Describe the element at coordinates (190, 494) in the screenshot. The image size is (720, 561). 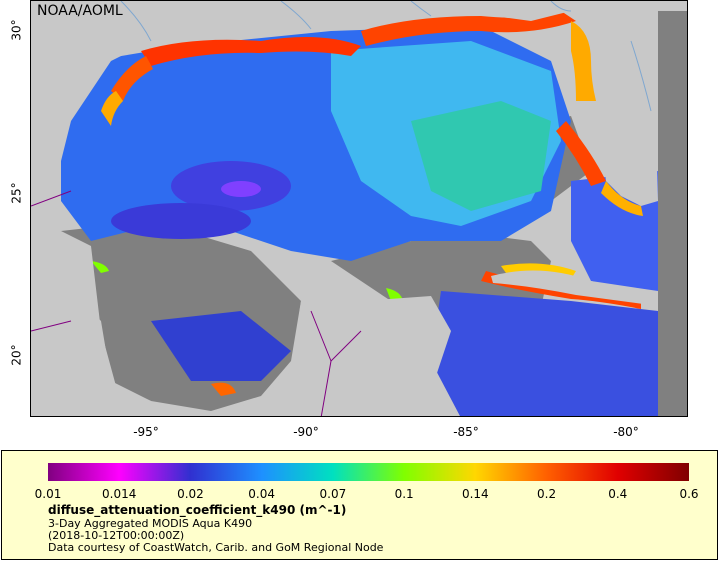
I see `colorbar-tick-label: 0.02` at that location.